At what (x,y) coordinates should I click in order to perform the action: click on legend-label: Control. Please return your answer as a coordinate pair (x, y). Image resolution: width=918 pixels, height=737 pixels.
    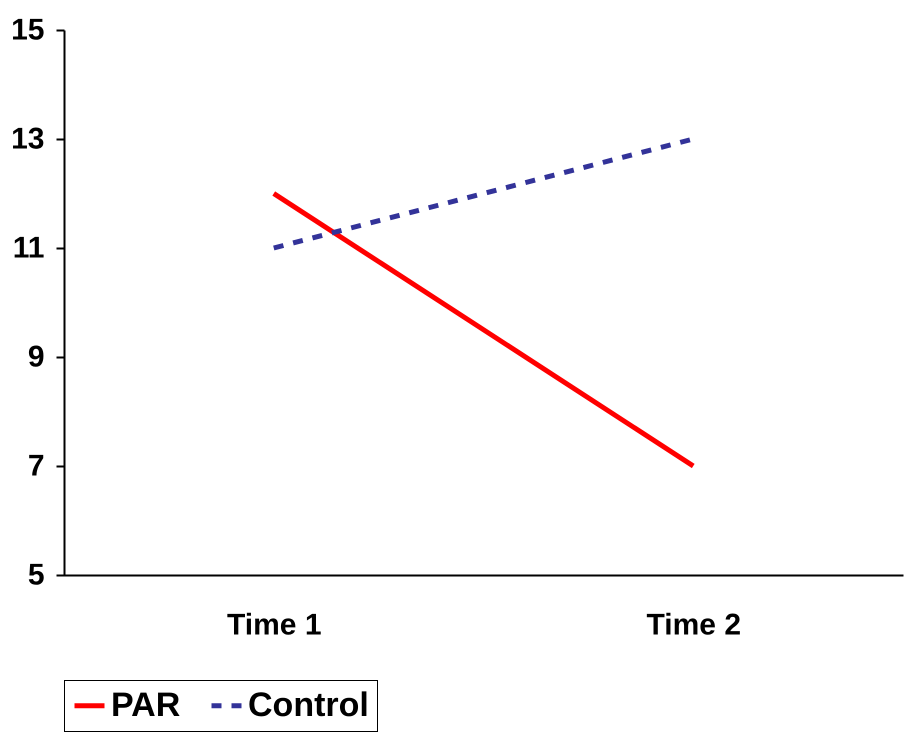
    Looking at the image, I should click on (308, 705).